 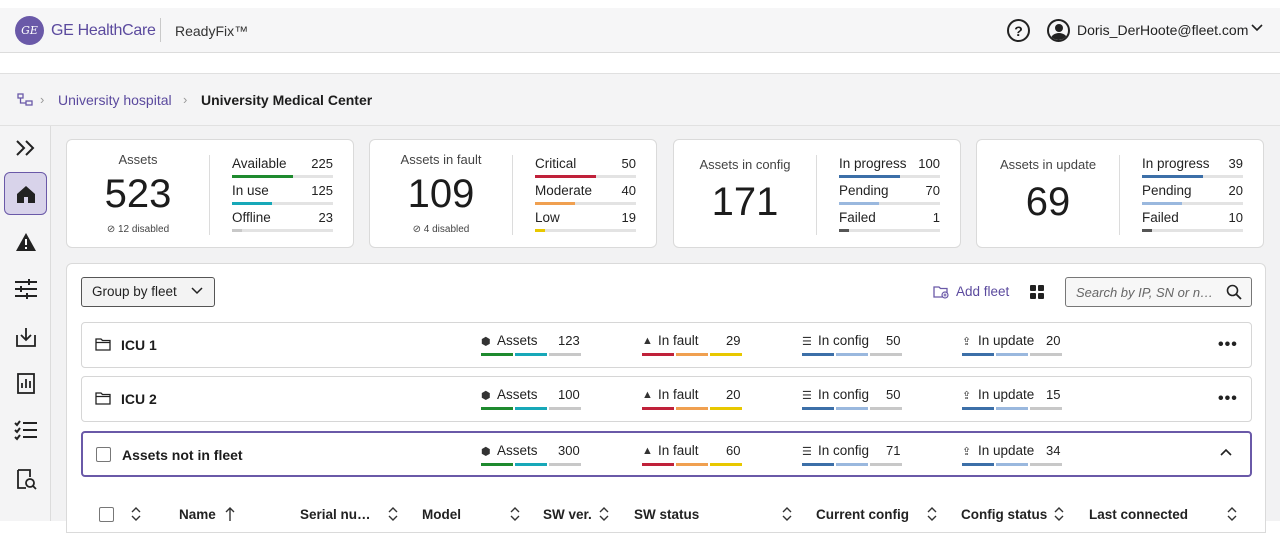 What do you see at coordinates (983, 291) in the screenshot?
I see `add-fleet-button: Add fleet` at bounding box center [983, 291].